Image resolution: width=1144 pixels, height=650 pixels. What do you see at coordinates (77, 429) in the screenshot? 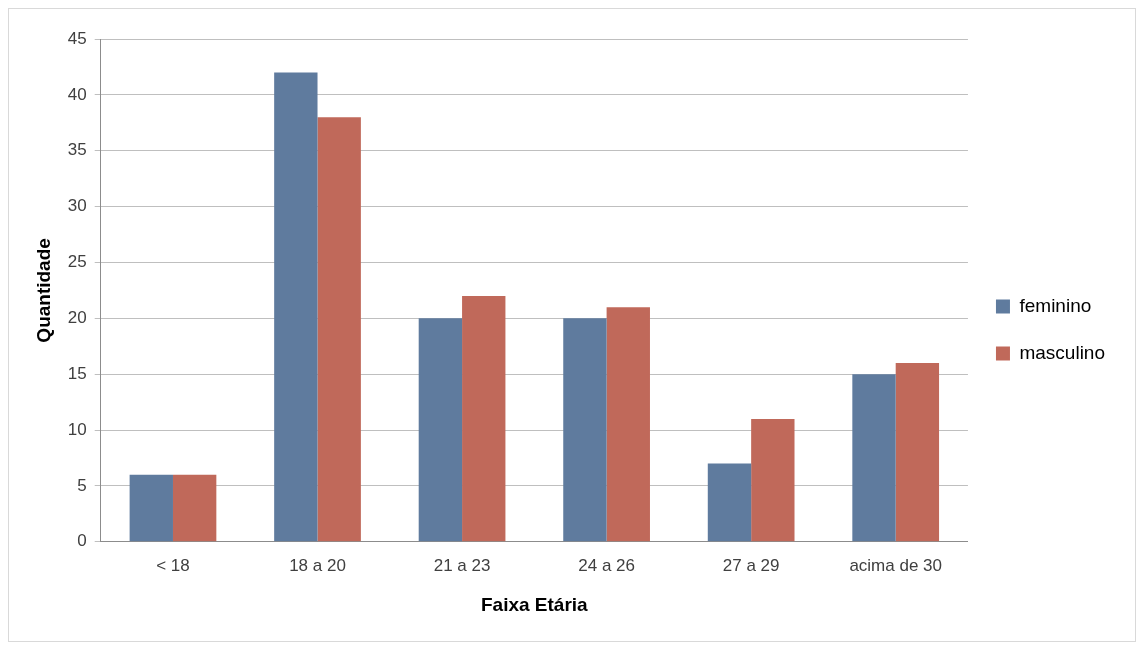
I see `y-tick-label: 10` at bounding box center [77, 429].